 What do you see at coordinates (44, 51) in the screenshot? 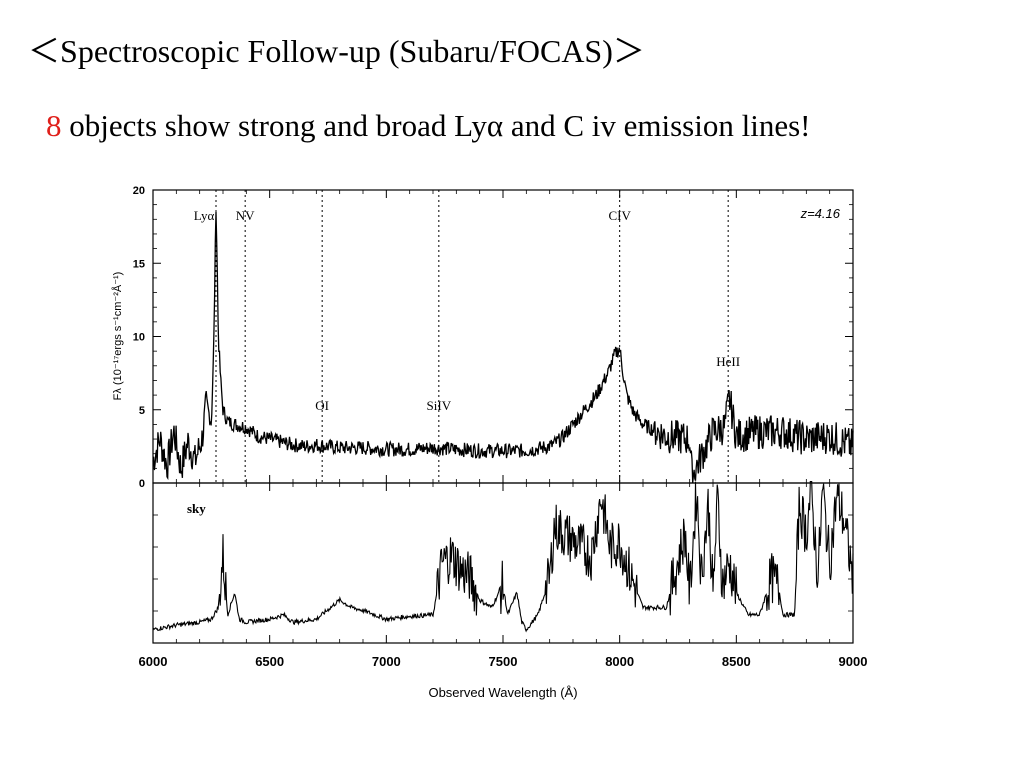
I see `title-bracket-left: ＜` at bounding box center [44, 51].